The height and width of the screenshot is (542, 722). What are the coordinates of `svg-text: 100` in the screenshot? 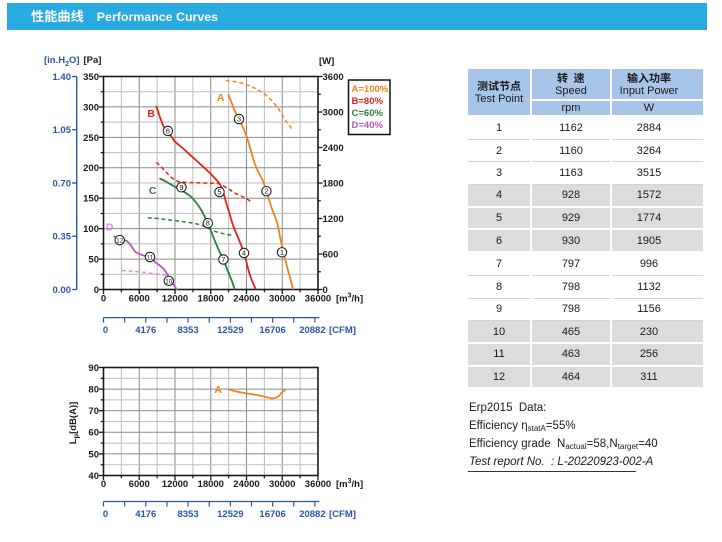 It's located at (91, 229).